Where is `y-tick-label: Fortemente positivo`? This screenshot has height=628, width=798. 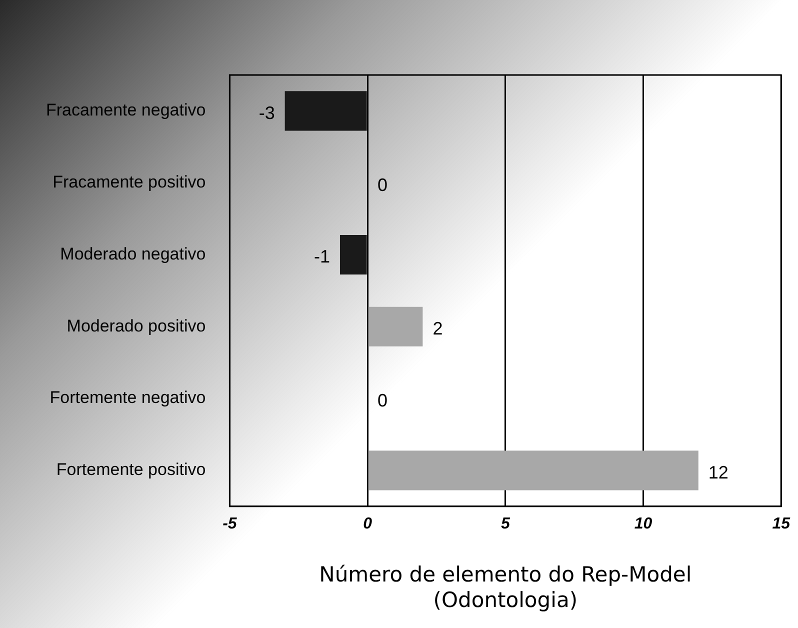
y-tick-label: Fortemente positivo is located at coordinates (131, 470).